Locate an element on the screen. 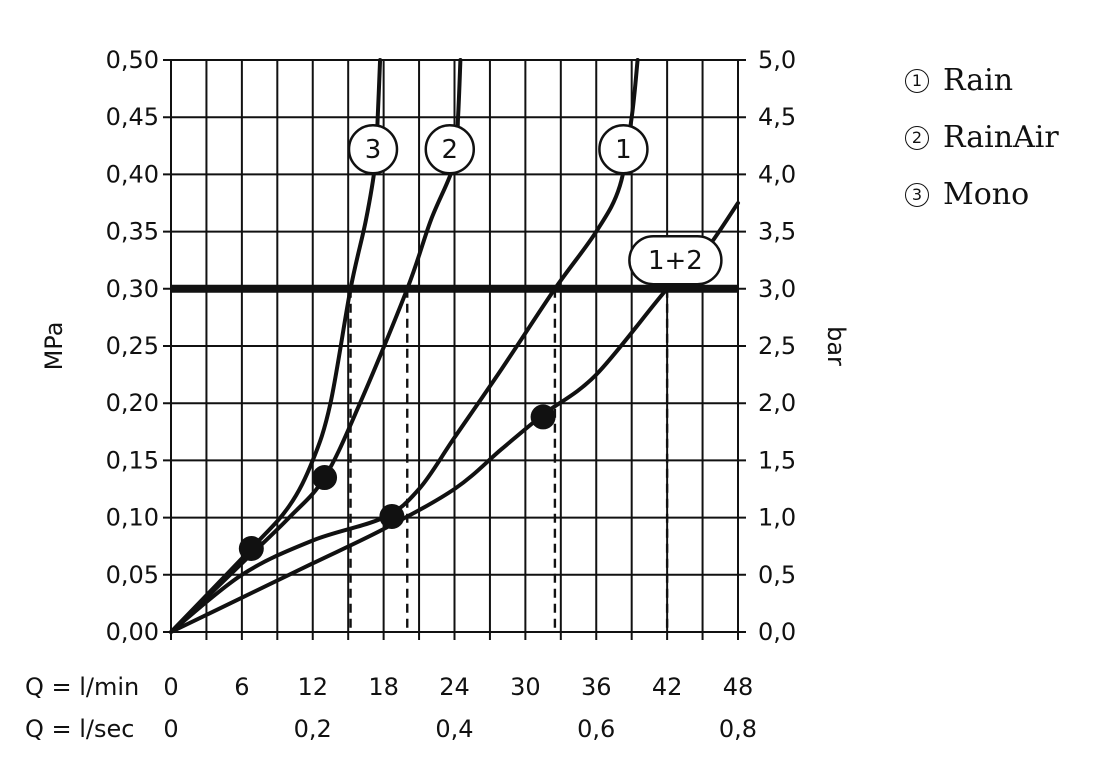 Image resolution: width=1111 pixels, height=765 pixels. legend-number: 2 is located at coordinates (917, 137).